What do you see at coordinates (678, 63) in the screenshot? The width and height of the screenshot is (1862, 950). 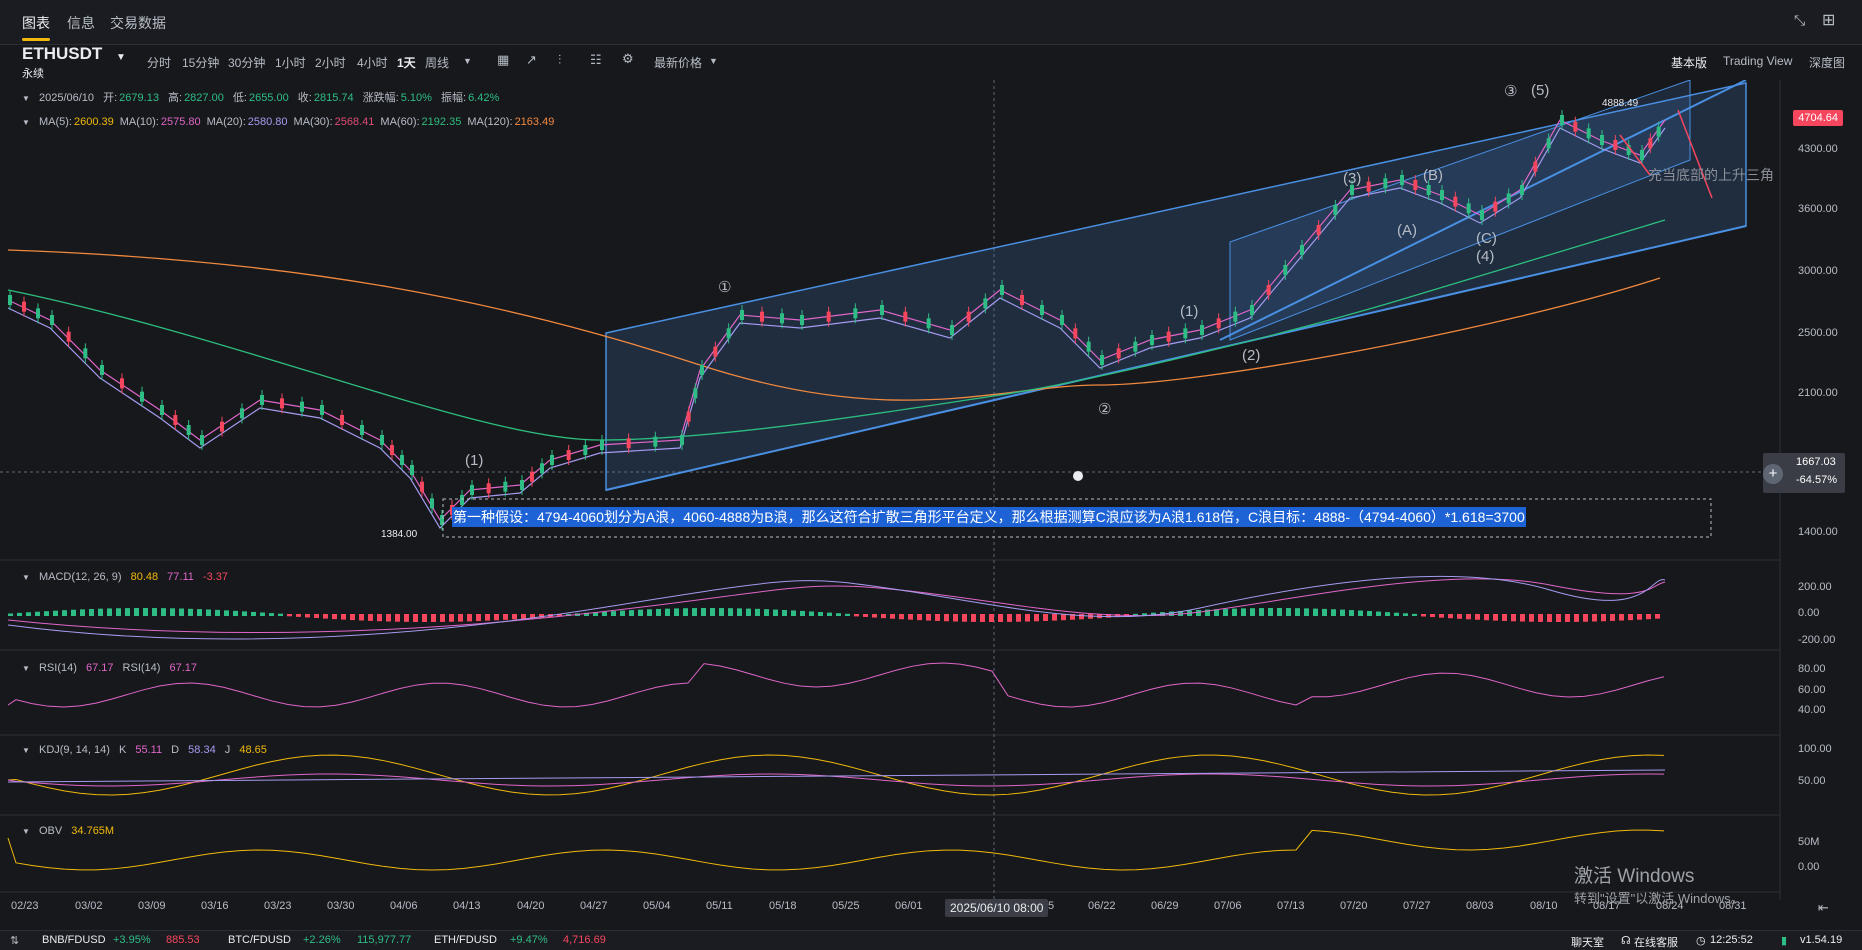 I see `latest-price-select: 最新价格` at bounding box center [678, 63].